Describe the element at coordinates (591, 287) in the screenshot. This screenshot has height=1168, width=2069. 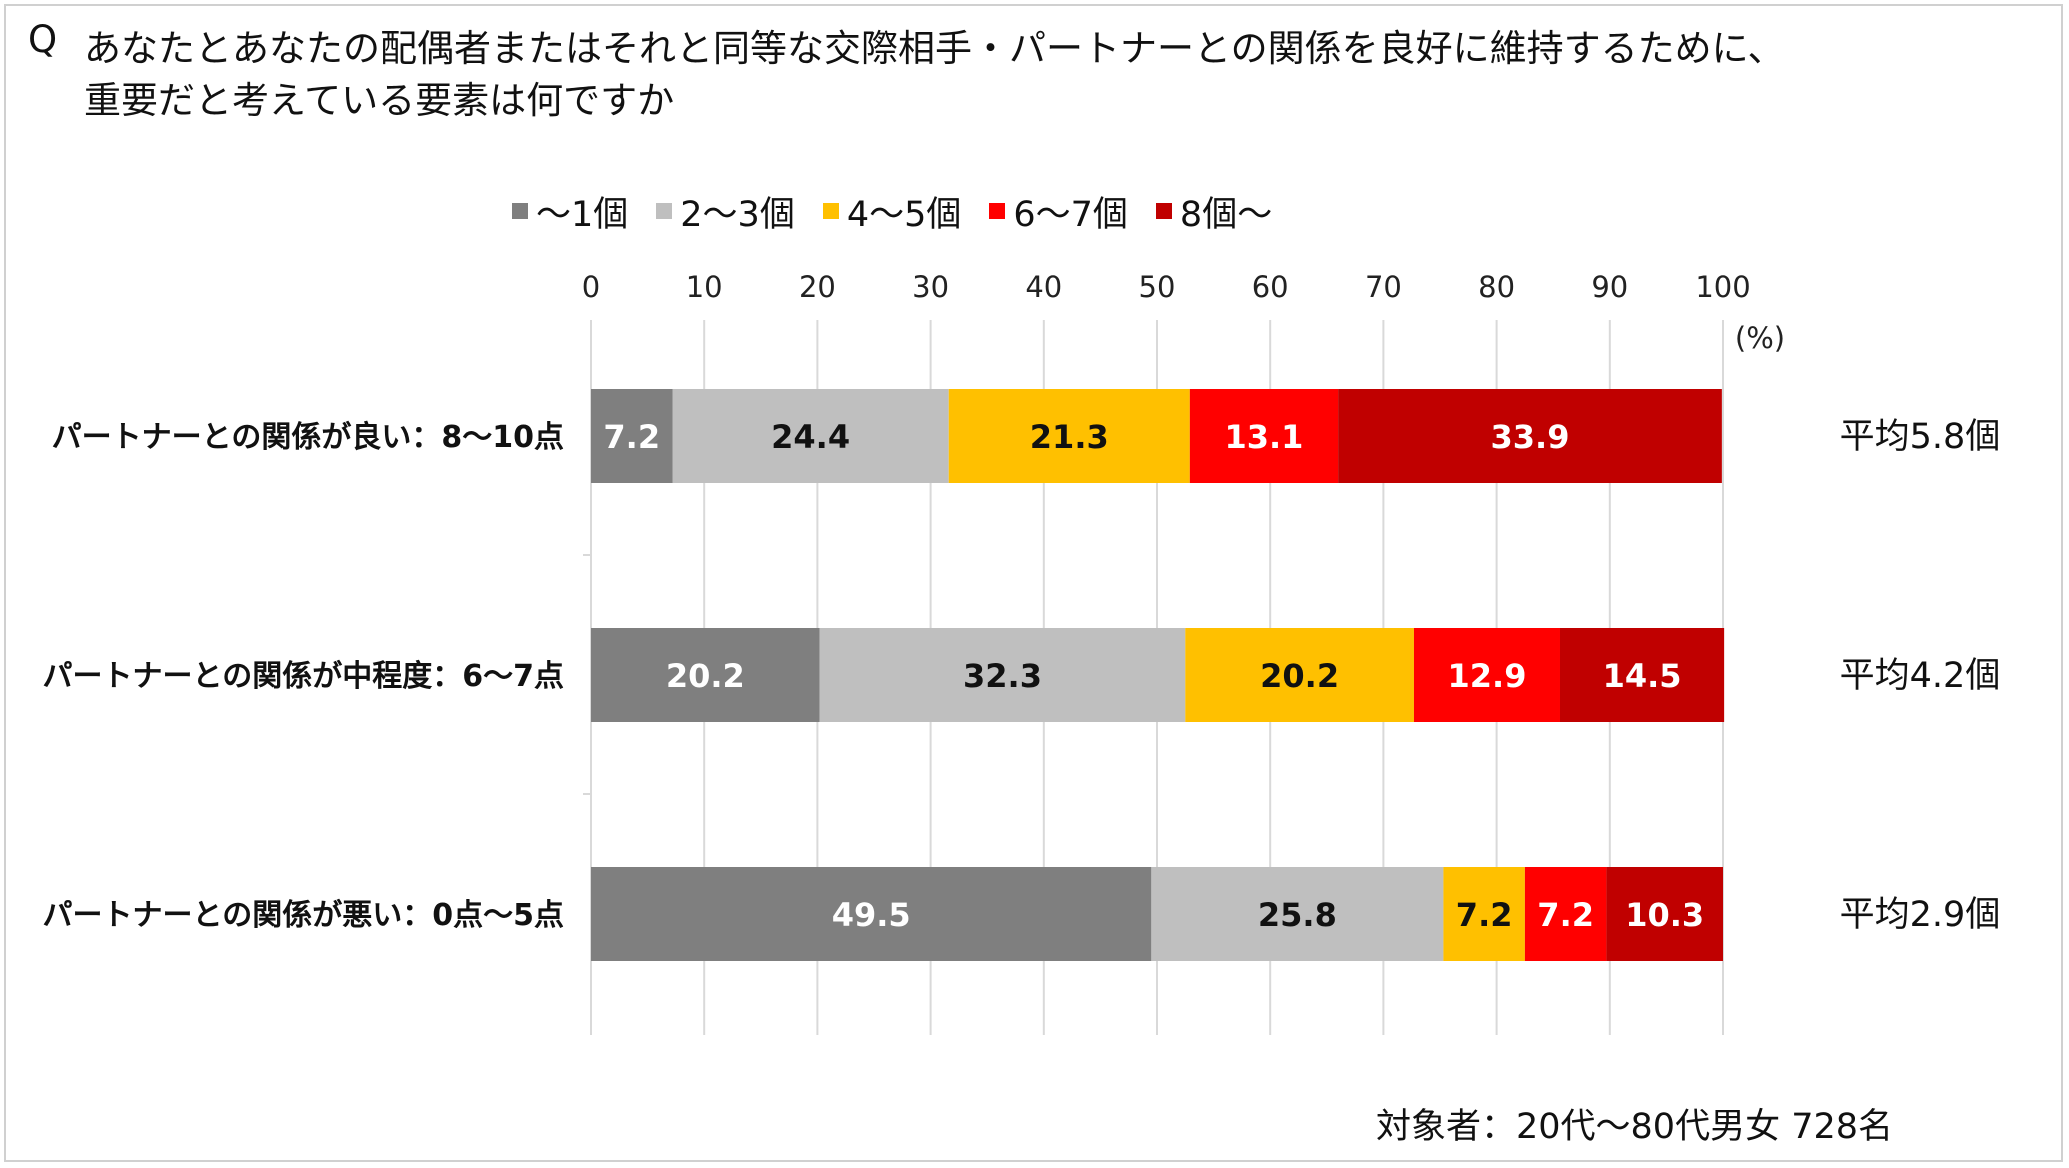
I see `x-tick-label: 0` at that location.